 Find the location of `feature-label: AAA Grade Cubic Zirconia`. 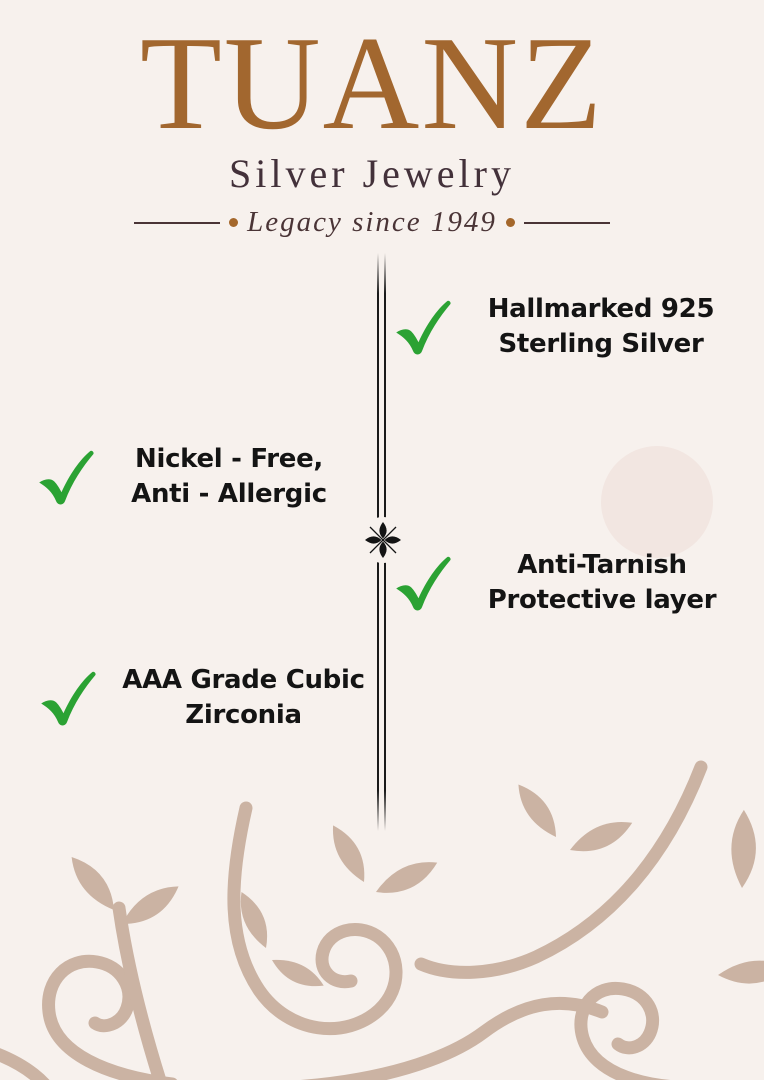

feature-label: AAA Grade Cubic Zirconia is located at coordinates (243, 698).